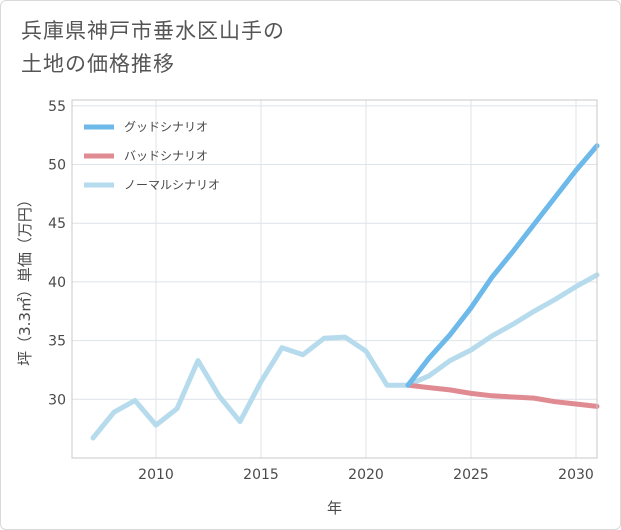 This screenshot has width=621, height=530. I want to click on x-axis-label: 年, so click(334, 508).